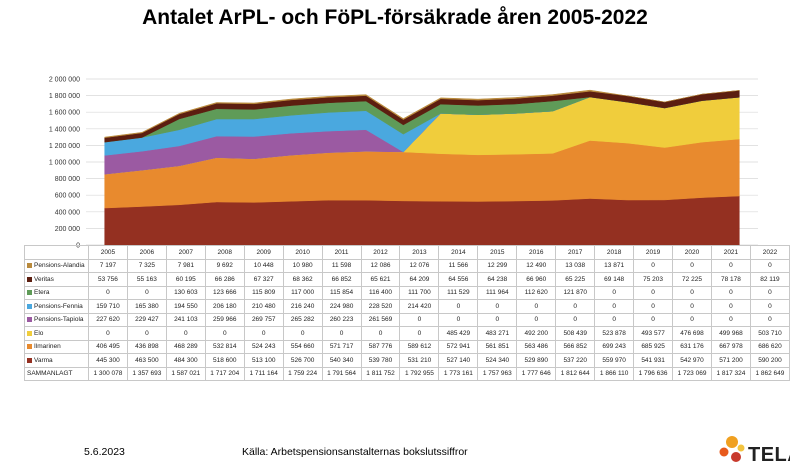 This screenshot has width=790, height=475. I want to click on data-cell: 216 240, so click(302, 306).